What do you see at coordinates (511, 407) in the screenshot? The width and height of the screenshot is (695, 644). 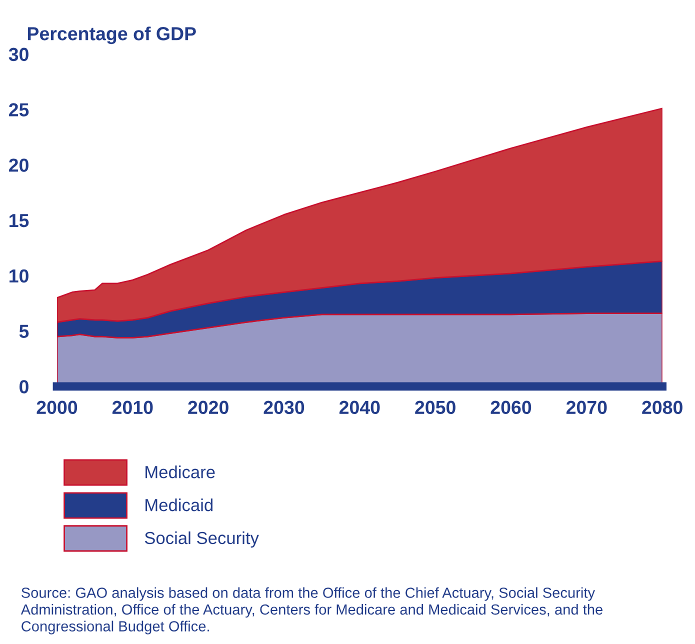 I see `x-tick-label: 2060` at bounding box center [511, 407].